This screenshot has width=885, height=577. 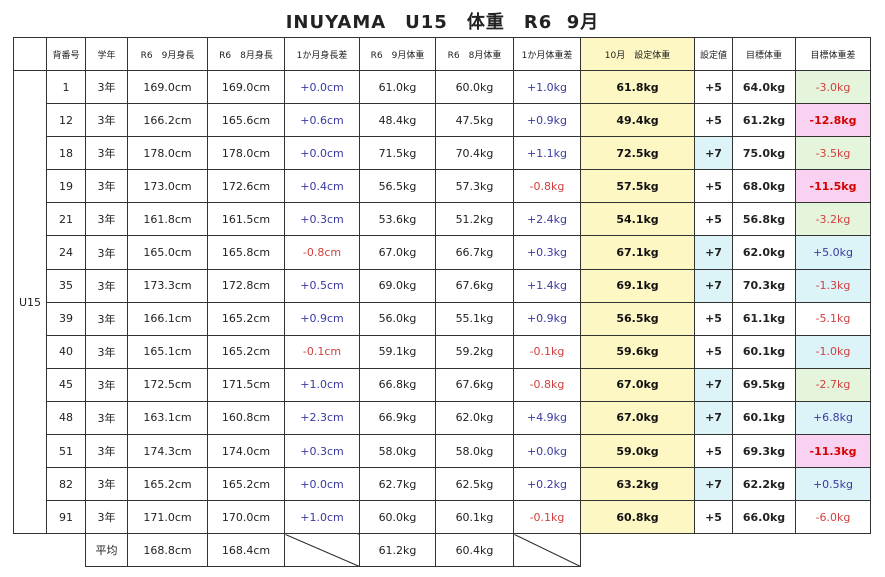 What do you see at coordinates (167, 351) in the screenshot?
I see `height-sep-cell: 165.1cm` at bounding box center [167, 351].